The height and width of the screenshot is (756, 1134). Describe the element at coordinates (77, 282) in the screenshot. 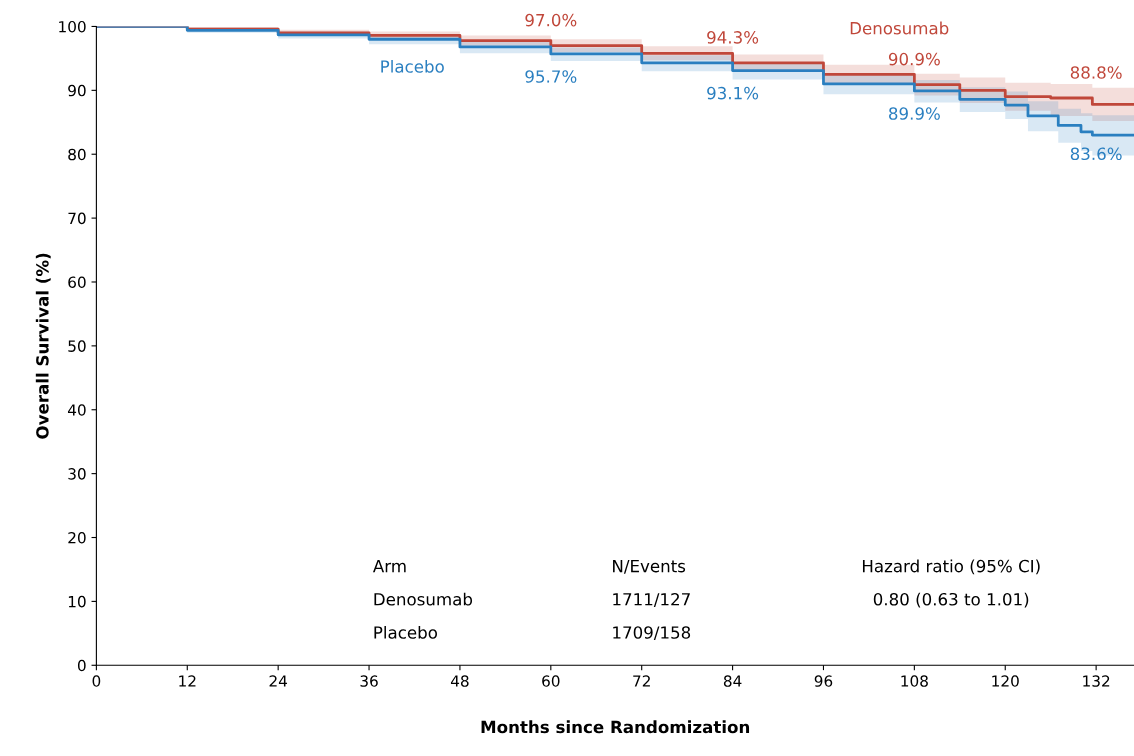

I see `y-tick-label: 60` at that location.